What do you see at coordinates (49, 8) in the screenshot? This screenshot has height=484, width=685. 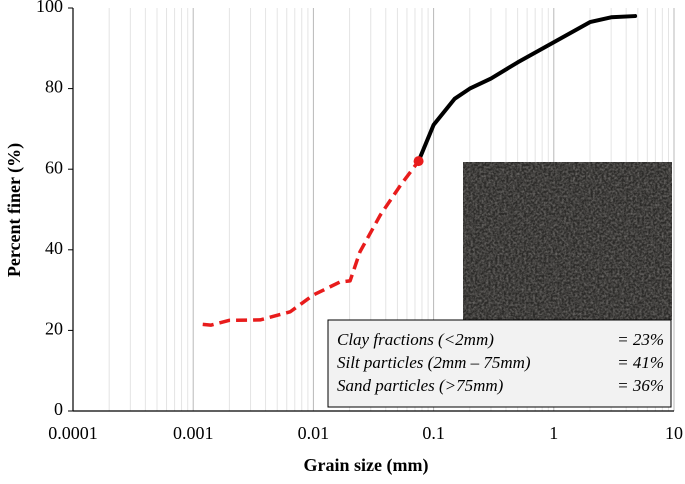 I see `y-tick-label: 100` at bounding box center [49, 8].